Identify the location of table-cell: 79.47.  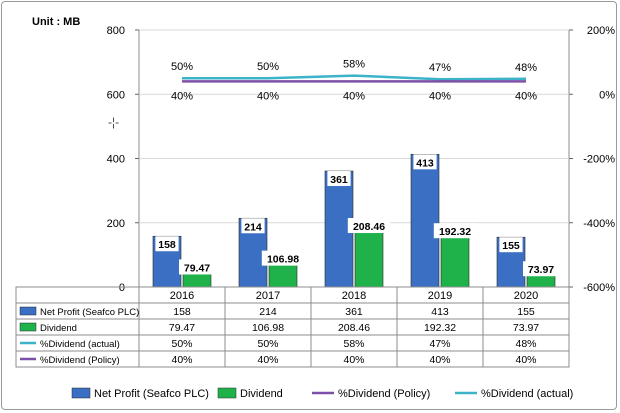
(182, 328).